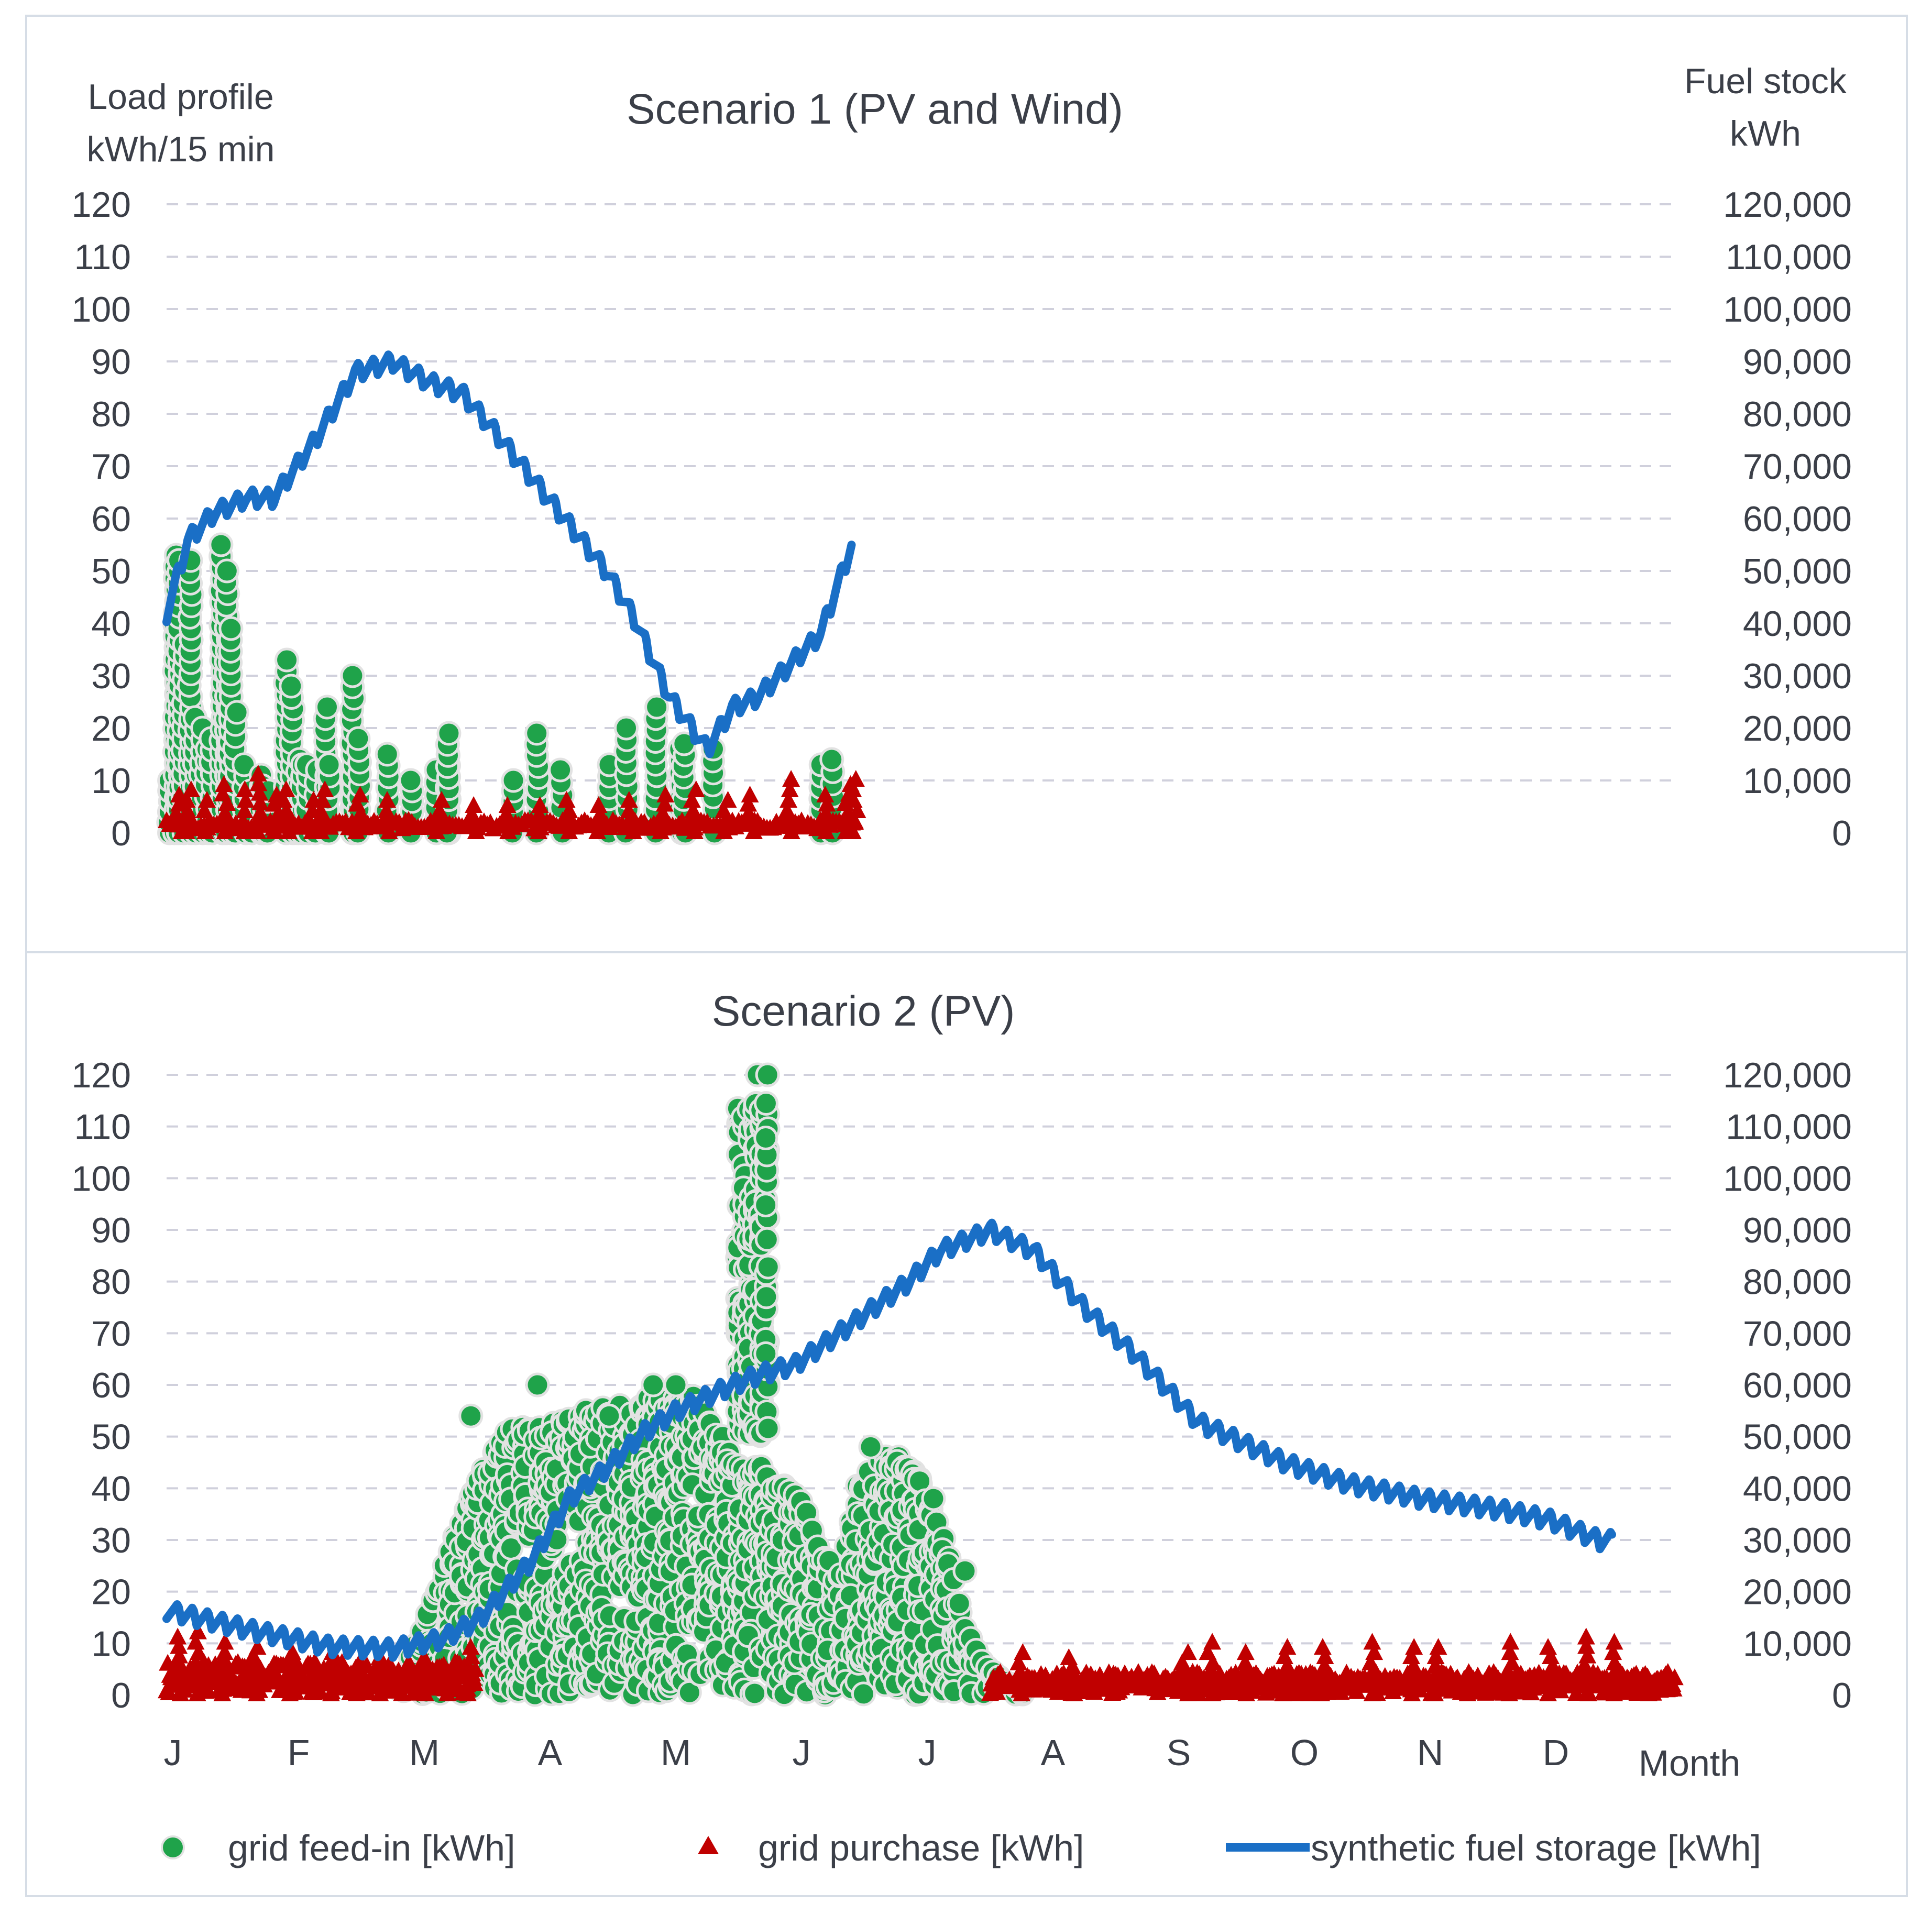 This screenshot has width=1932, height=1915. Describe the element at coordinates (1797, 467) in the screenshot. I see `y2-tick-label: 70,000` at that location.